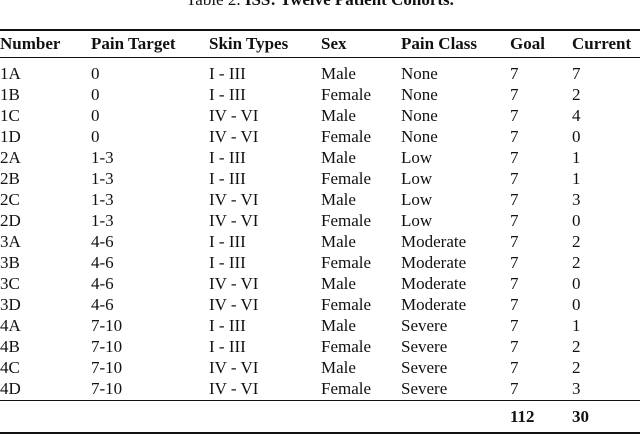 This screenshot has width=640, height=436. What do you see at coordinates (580, 416) in the screenshot?
I see `total-current: 30` at bounding box center [580, 416].